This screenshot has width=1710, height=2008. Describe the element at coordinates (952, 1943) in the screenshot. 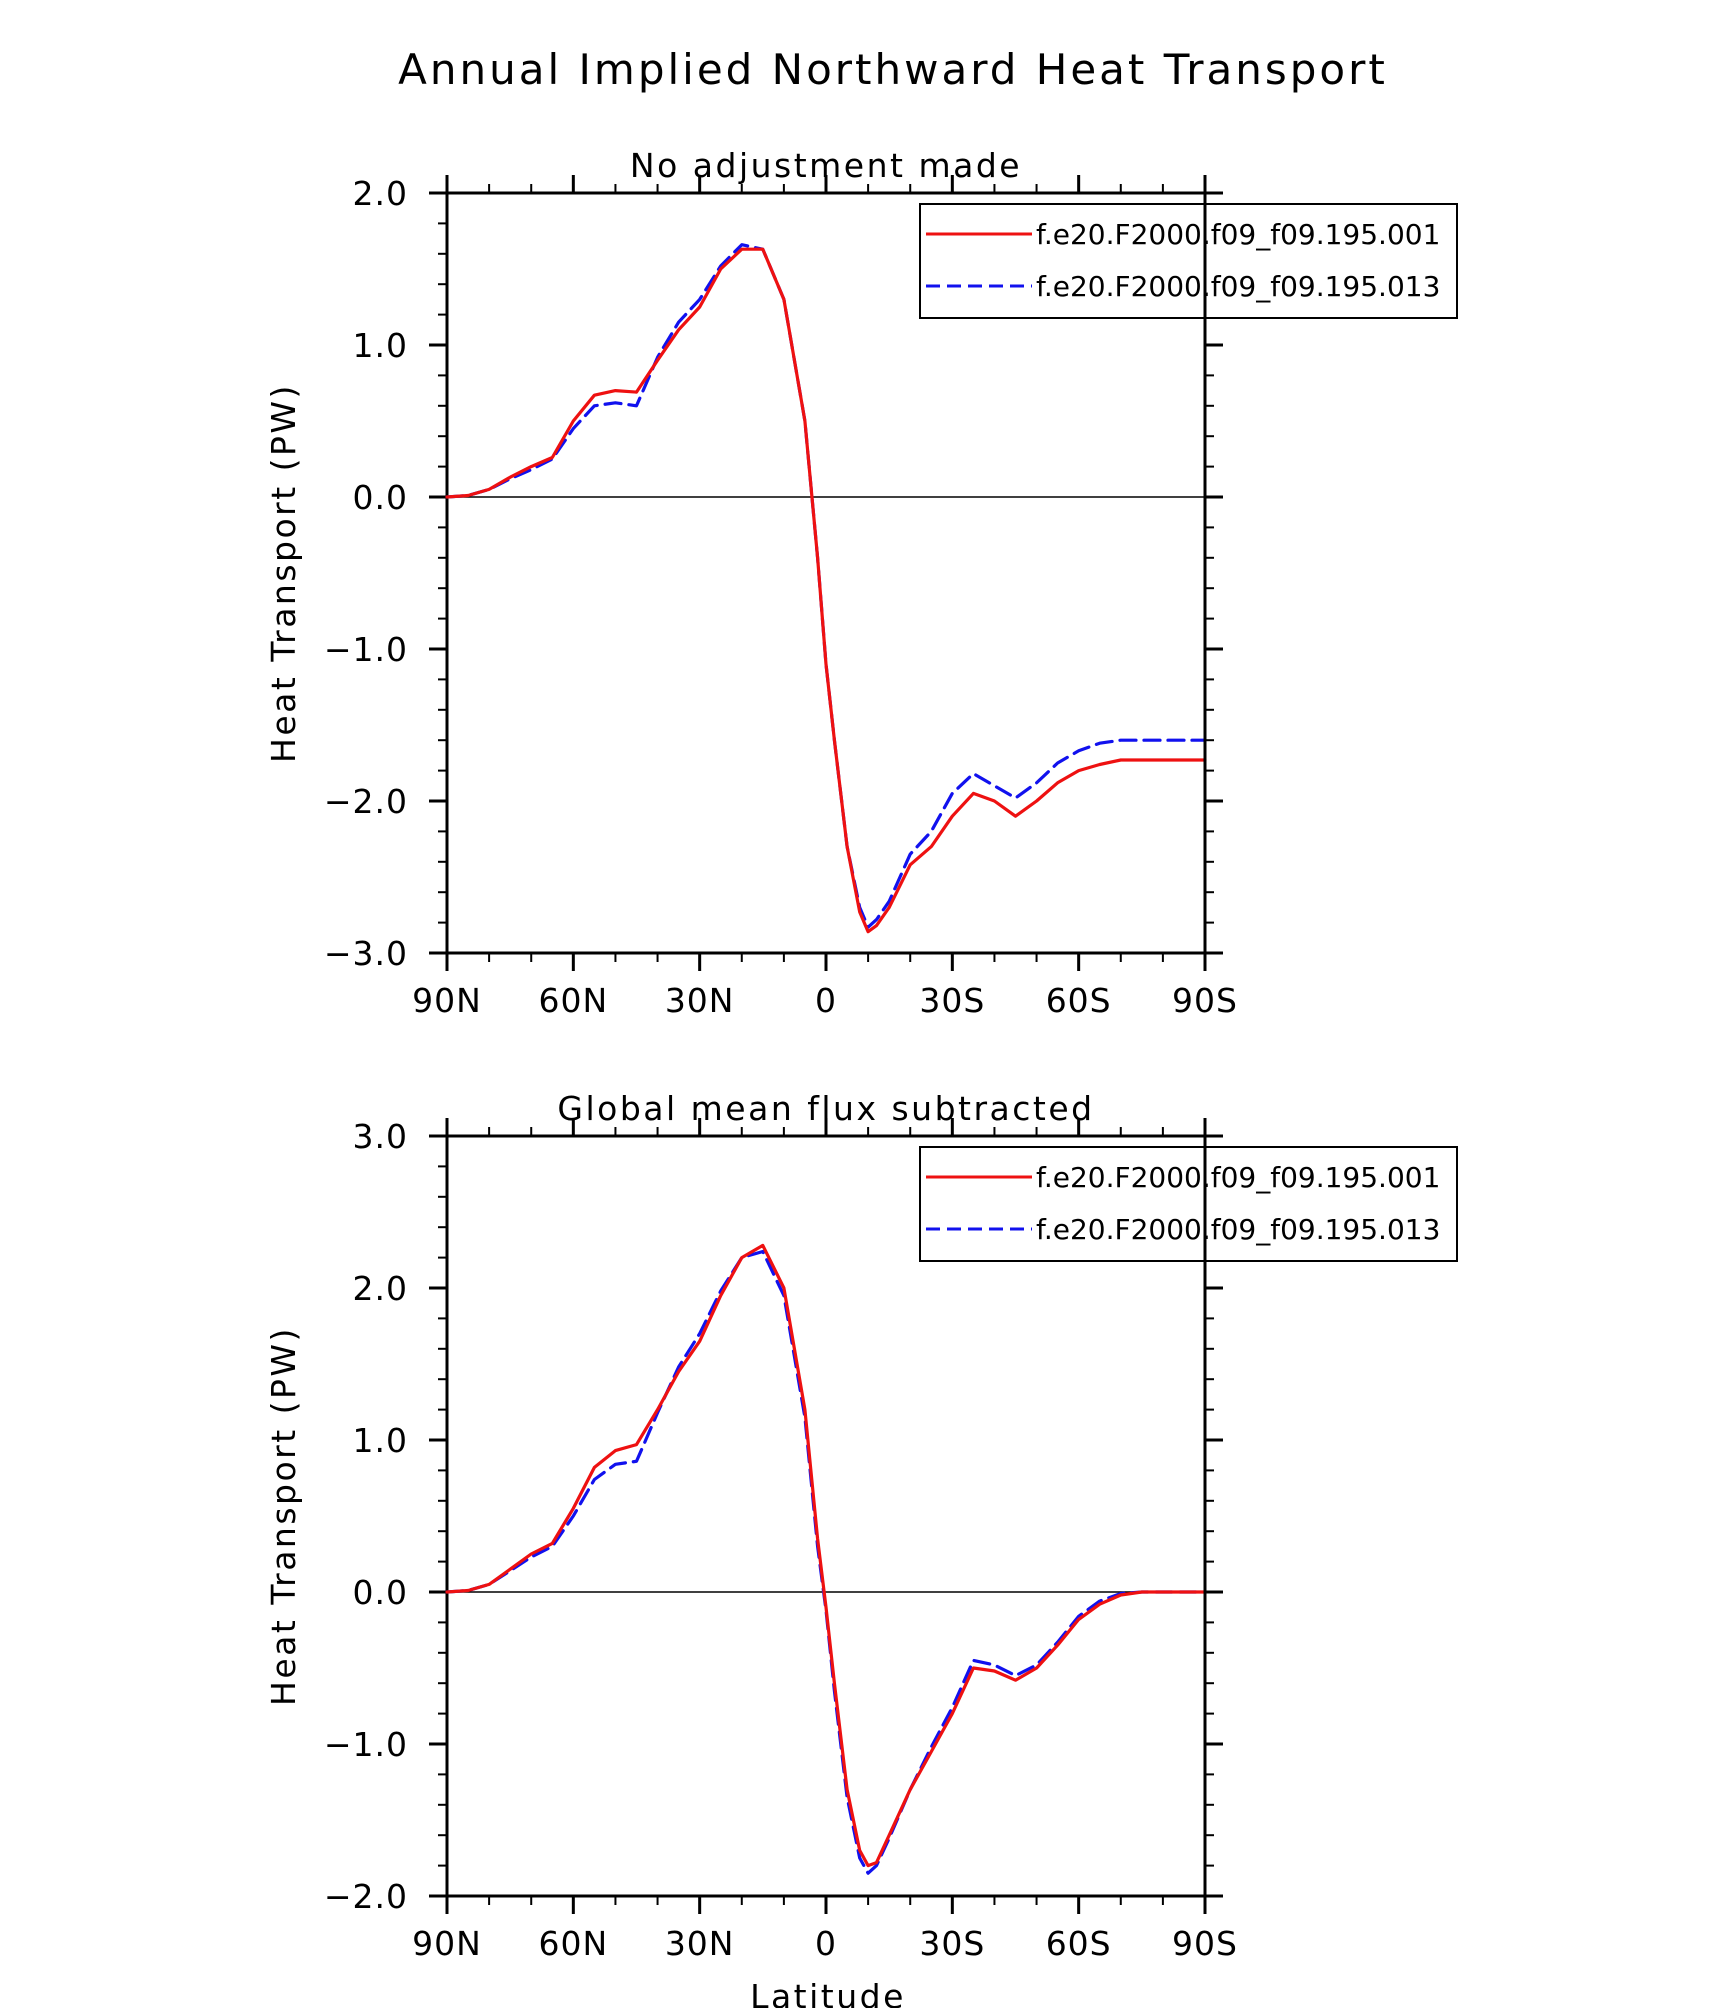

I see `bottom-x-tick-label: 30S` at that location.